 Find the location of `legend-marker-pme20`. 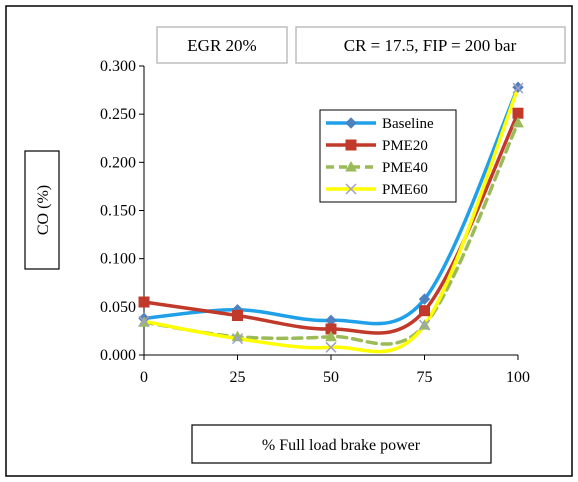

legend-marker-pme20 is located at coordinates (351, 145).